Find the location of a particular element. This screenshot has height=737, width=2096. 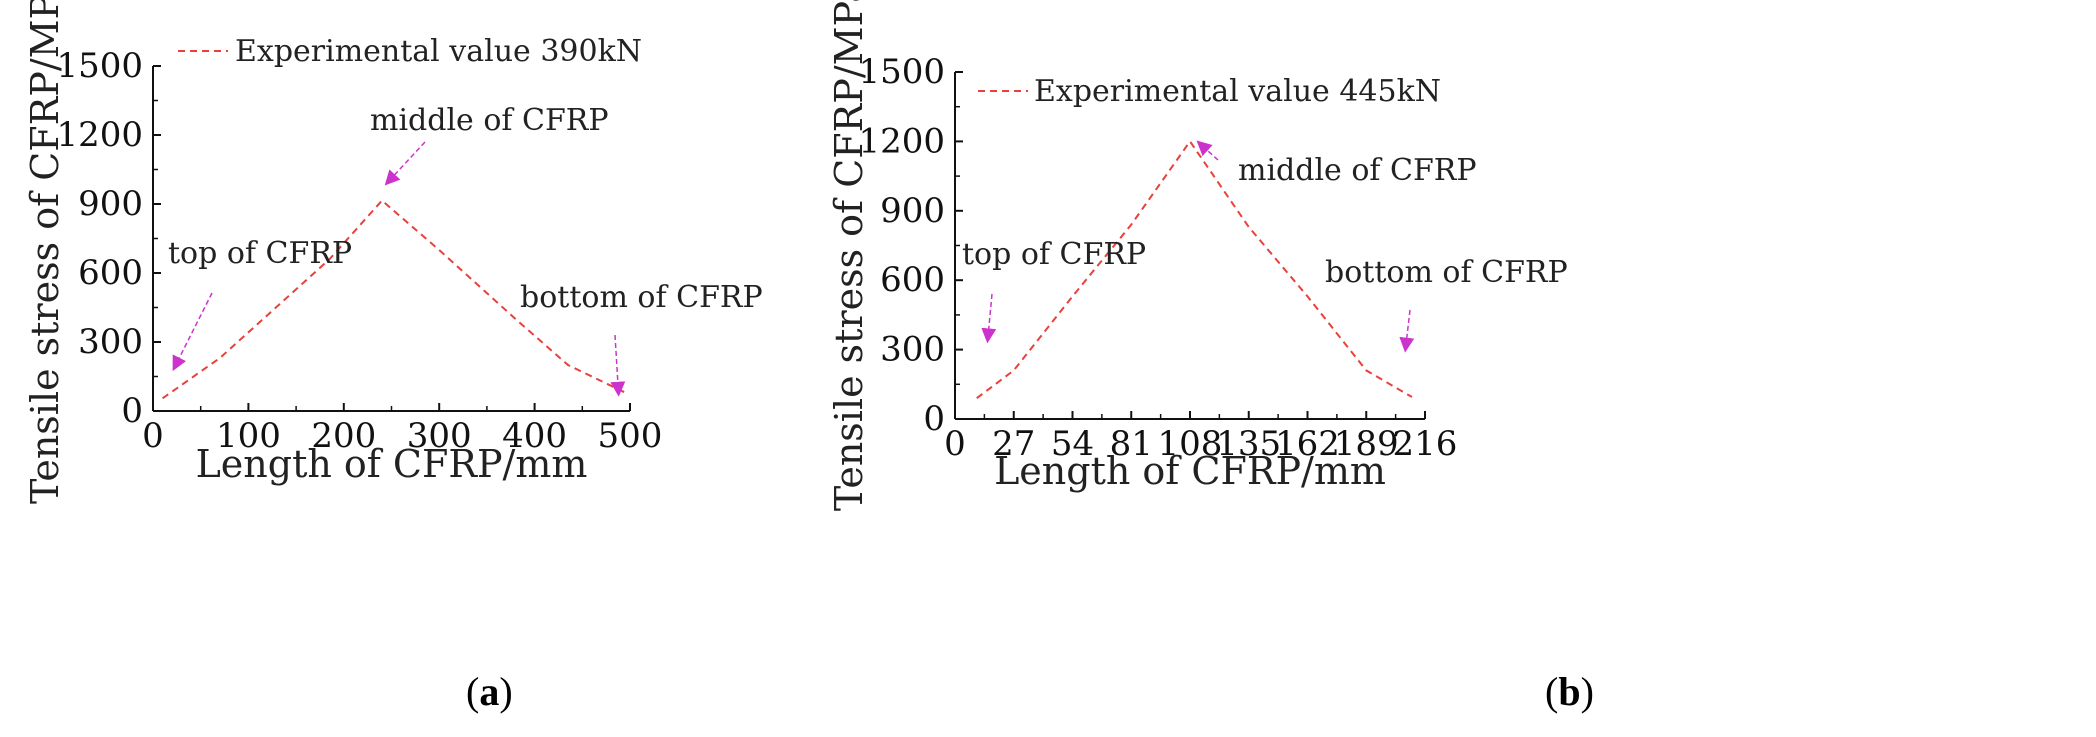

x-tick-label: 189 is located at coordinates (1366, 444).